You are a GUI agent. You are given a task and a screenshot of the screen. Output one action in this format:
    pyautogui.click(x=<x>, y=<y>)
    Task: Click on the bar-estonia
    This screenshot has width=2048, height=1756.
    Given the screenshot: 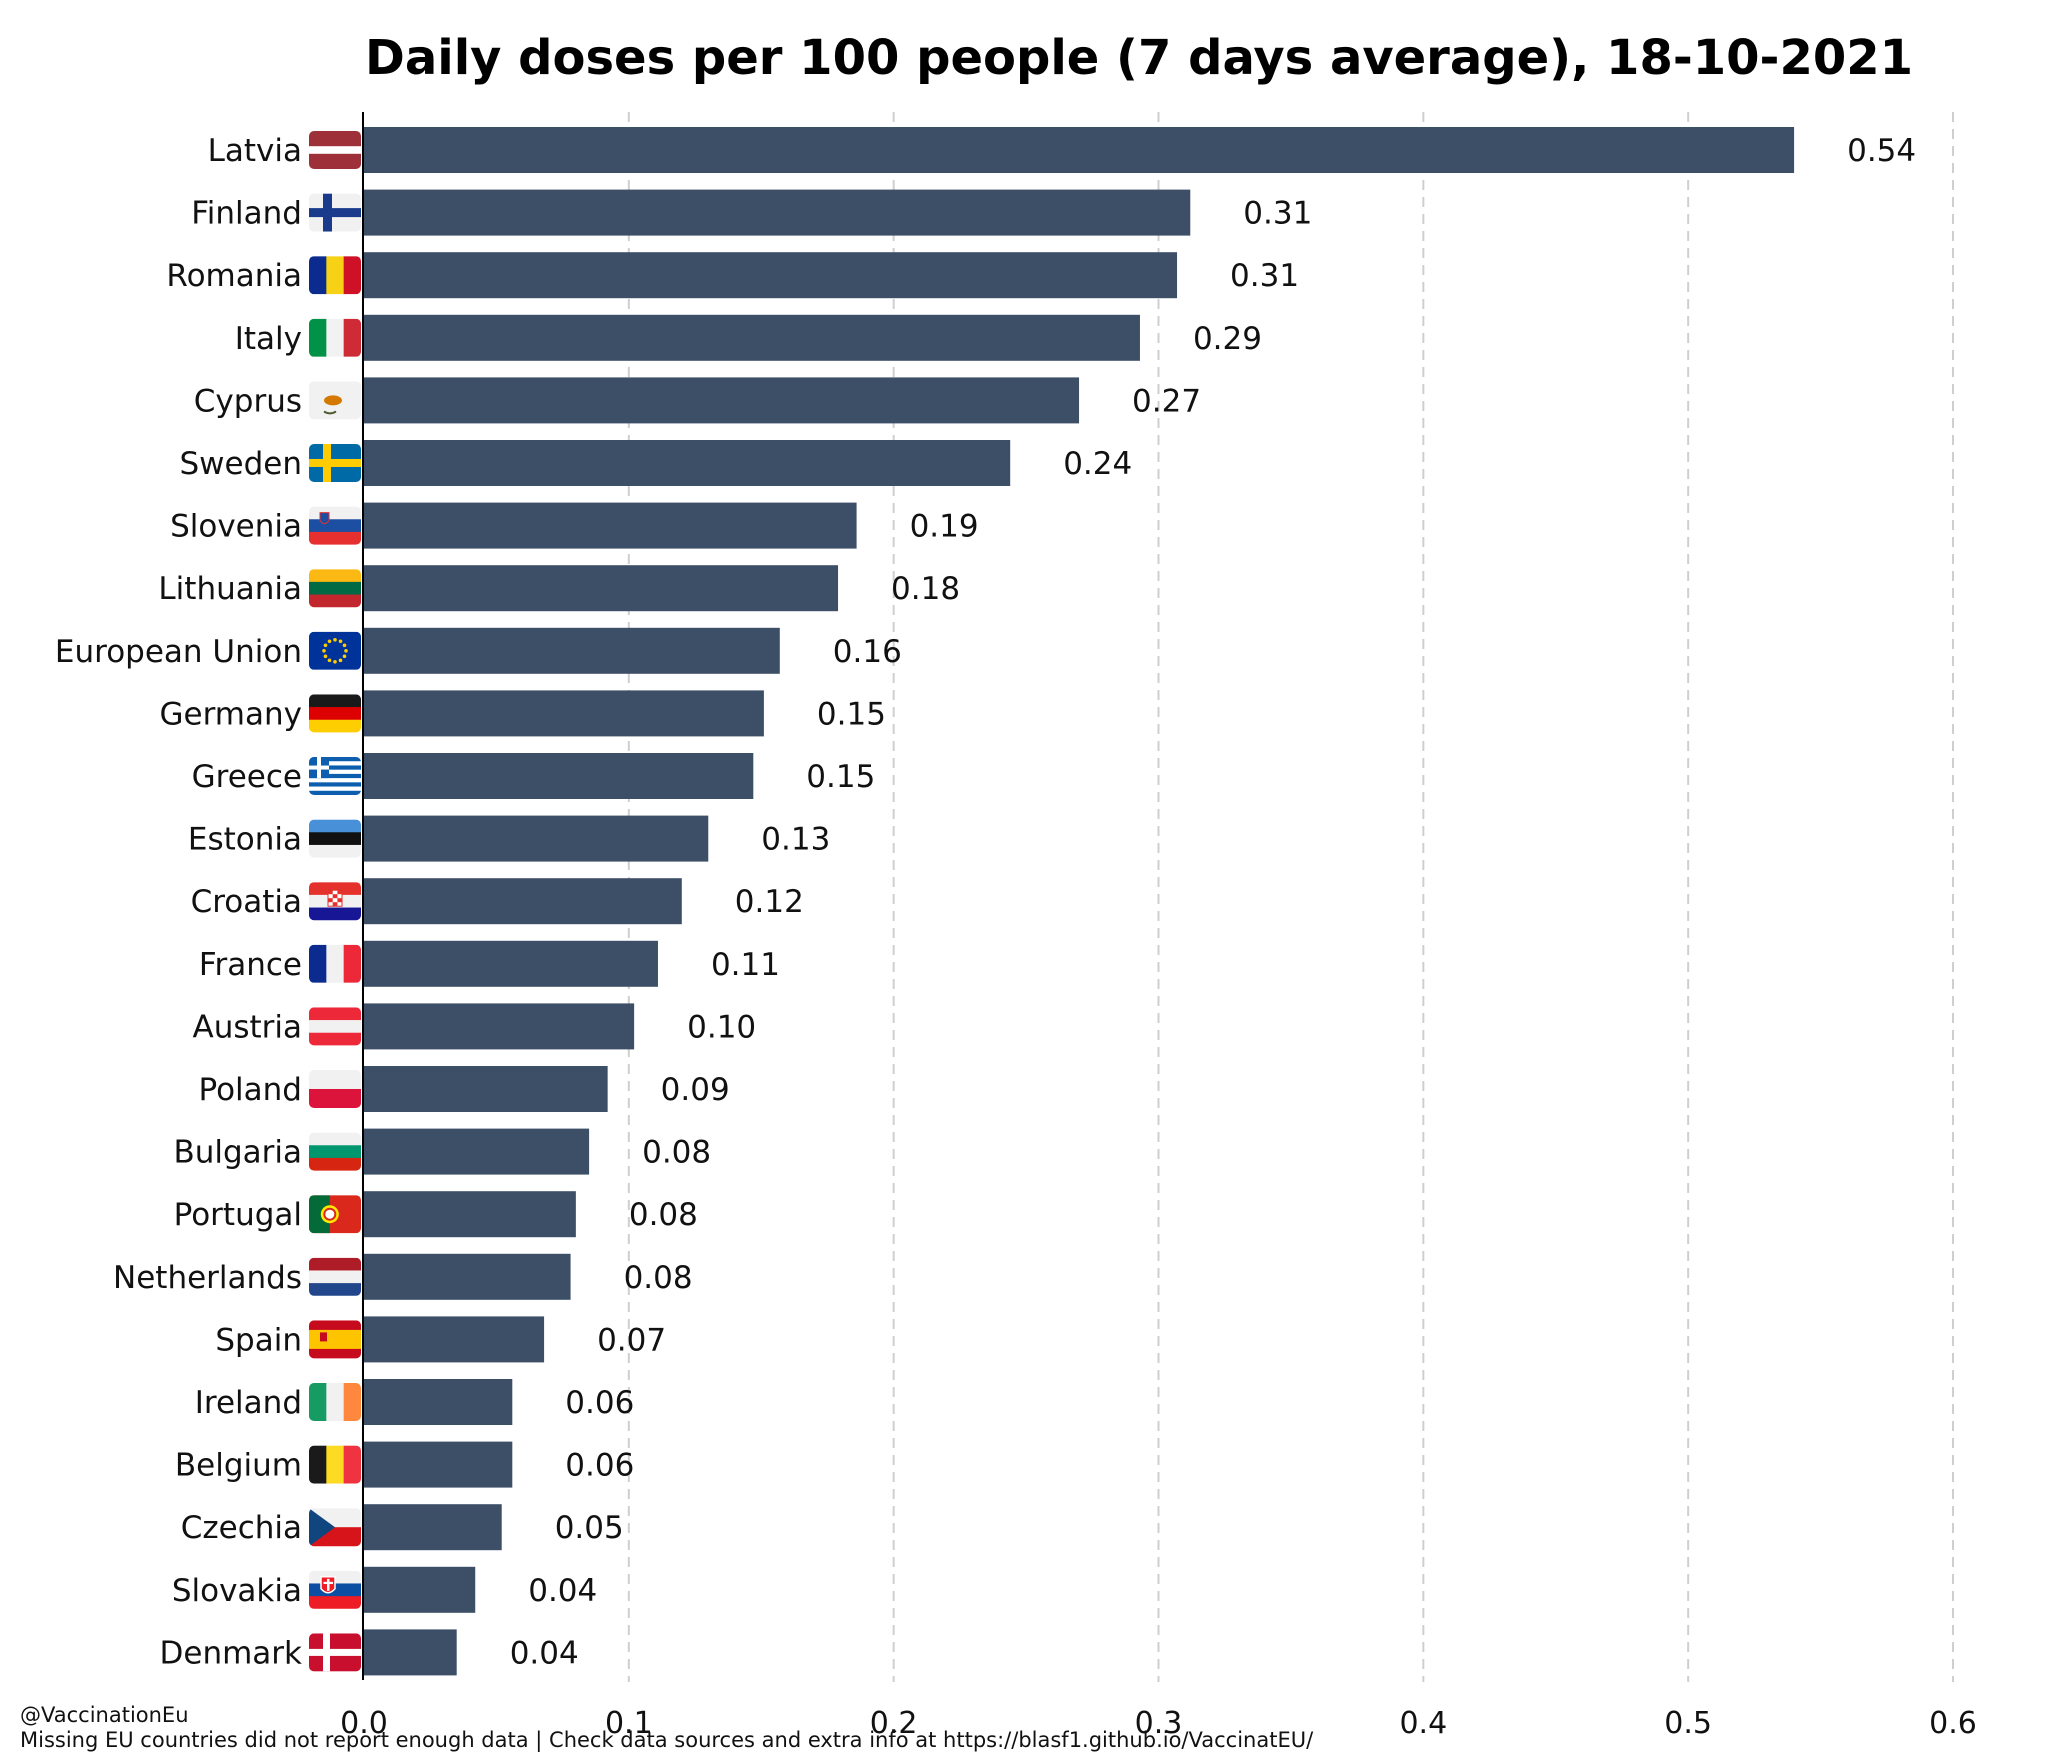 What is the action you would take?
    pyautogui.click(x=536, y=838)
    